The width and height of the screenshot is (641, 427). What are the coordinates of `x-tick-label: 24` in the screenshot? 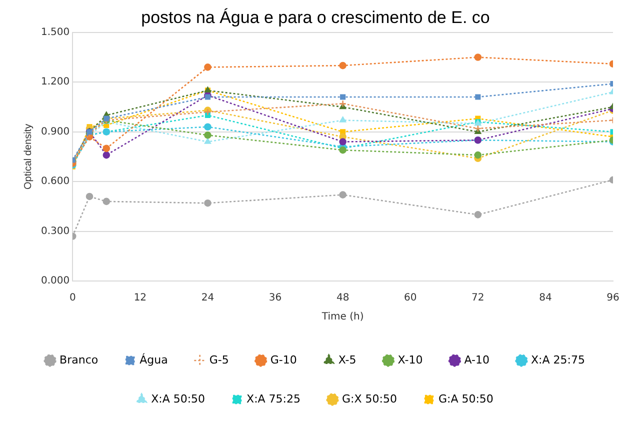 It's located at (207, 298).